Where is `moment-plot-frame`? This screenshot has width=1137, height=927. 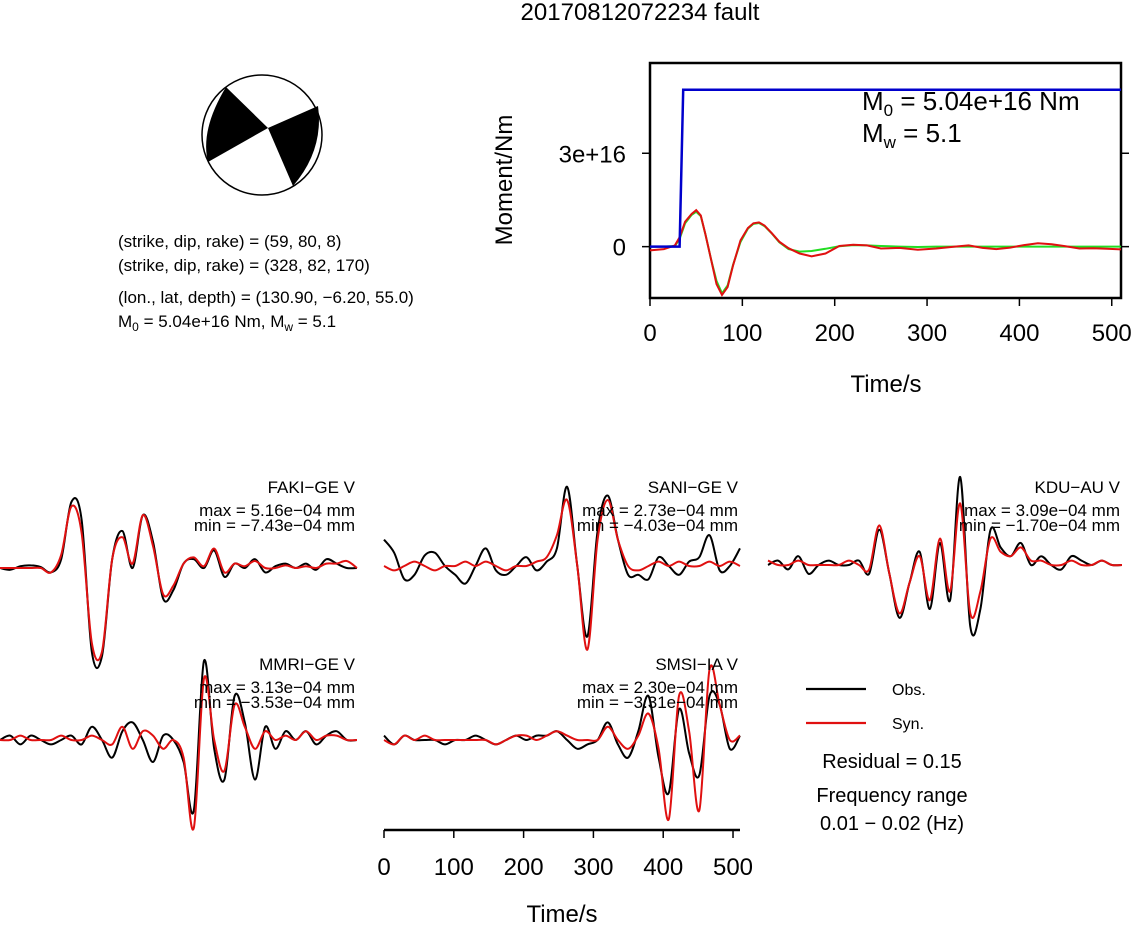
moment-plot-frame is located at coordinates (885, 180).